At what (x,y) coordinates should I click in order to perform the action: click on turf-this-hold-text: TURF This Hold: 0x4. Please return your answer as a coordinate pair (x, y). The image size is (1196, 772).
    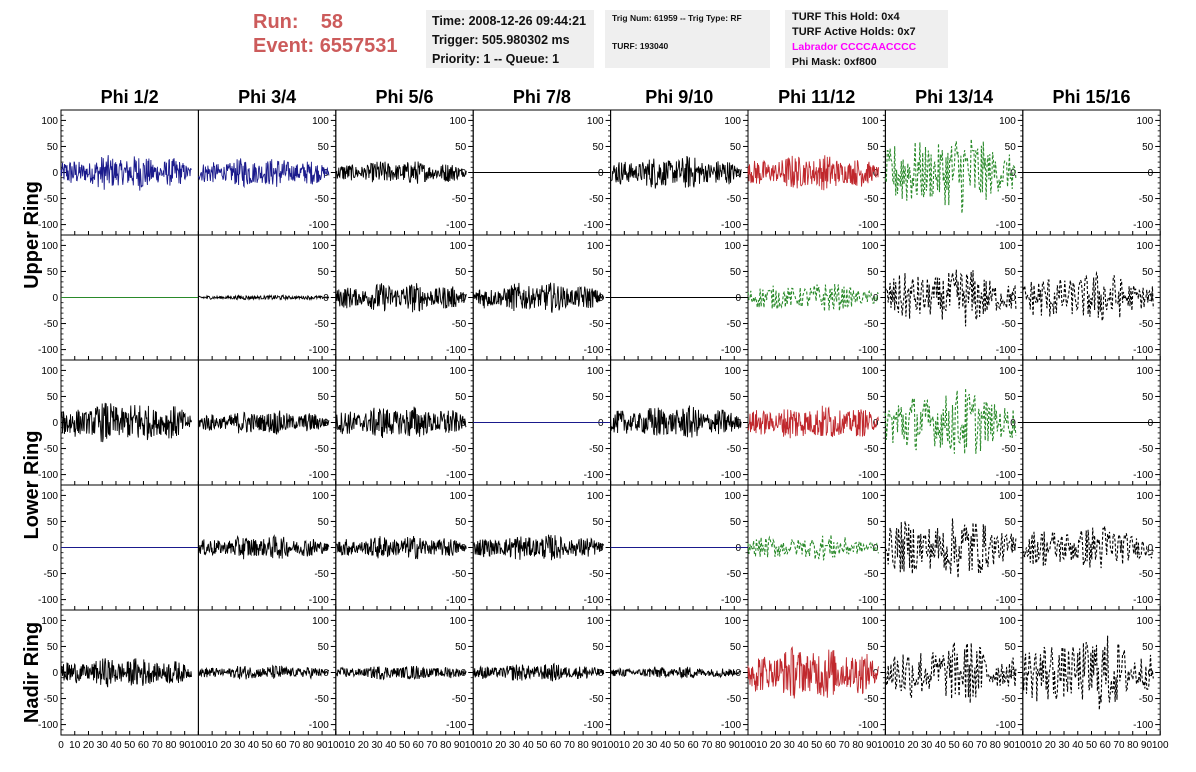
    Looking at the image, I should click on (846, 17).